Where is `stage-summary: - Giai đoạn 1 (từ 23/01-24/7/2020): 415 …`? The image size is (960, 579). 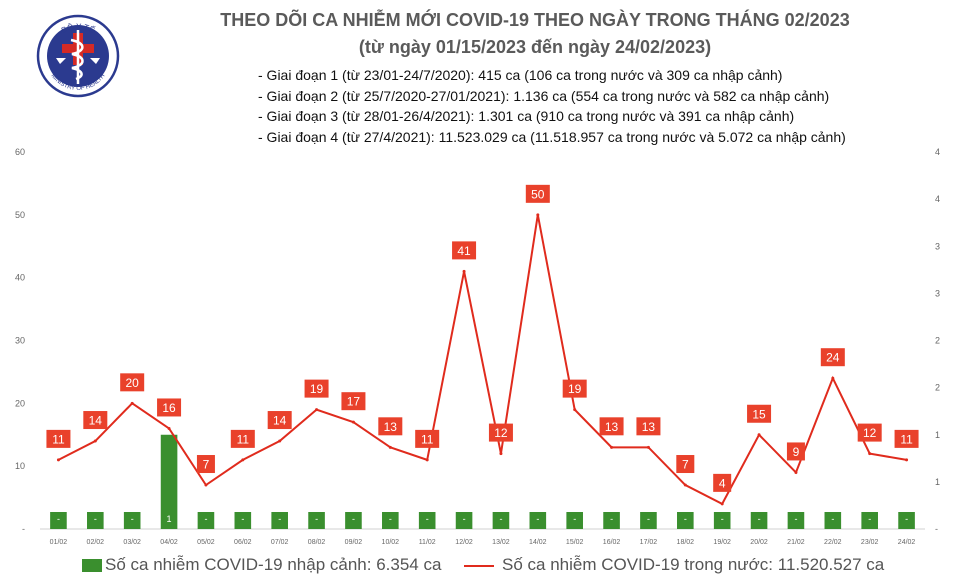
stage-summary: - Giai đoạn 1 (từ 23/01-24/7/2020): 415 … is located at coordinates (552, 106).